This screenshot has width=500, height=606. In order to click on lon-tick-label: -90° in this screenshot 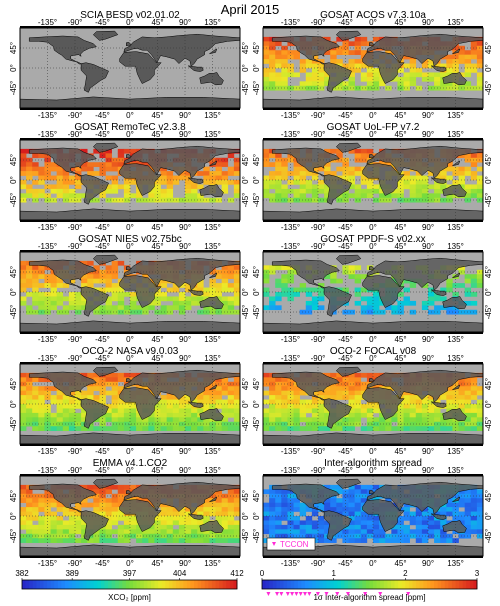, I will do `click(318, 227)`.